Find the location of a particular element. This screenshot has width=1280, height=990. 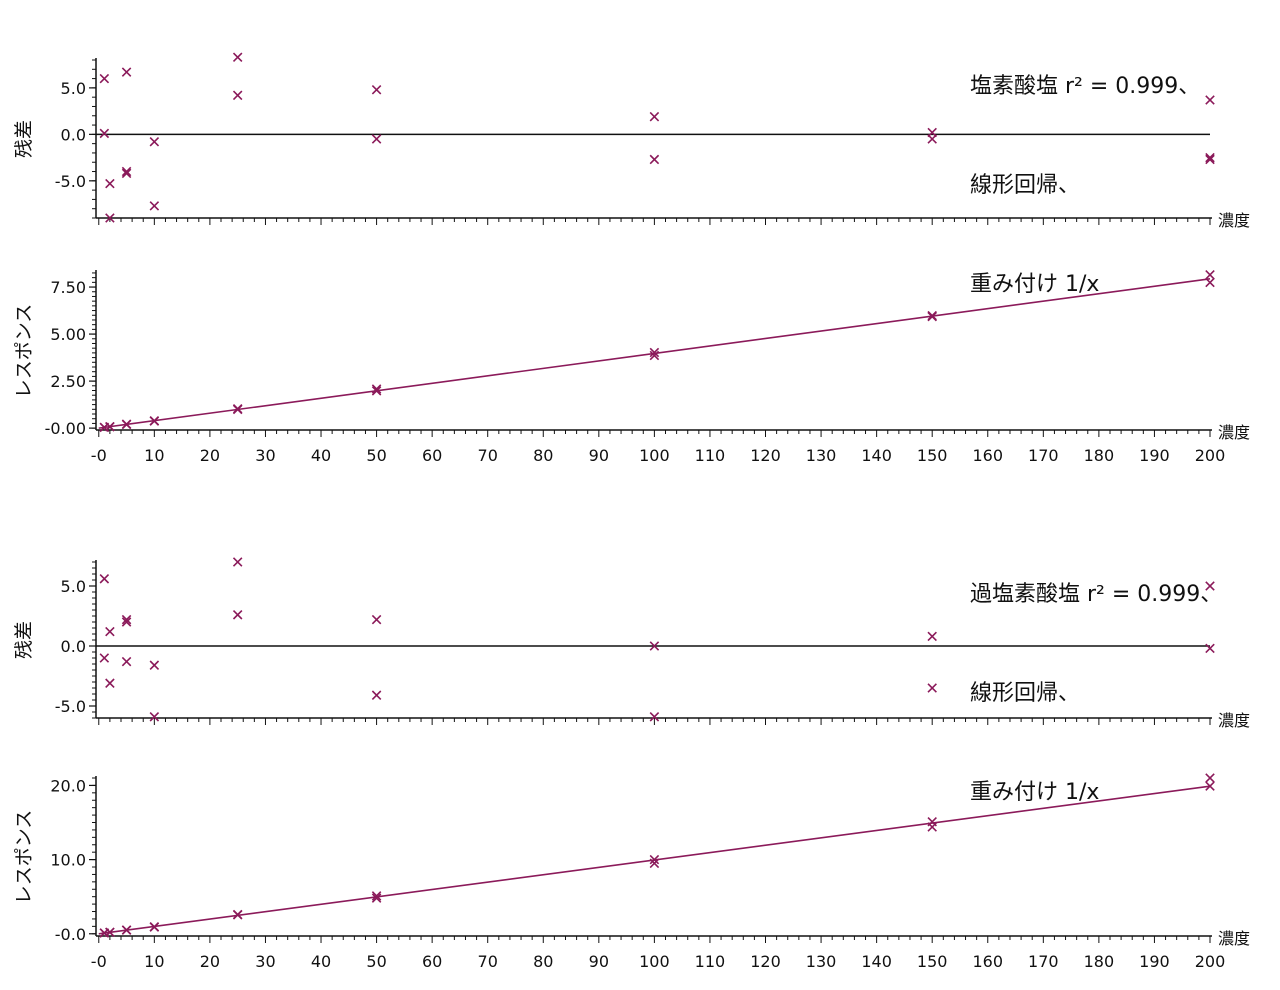

x-tick-label: 160 is located at coordinates (987, 961).